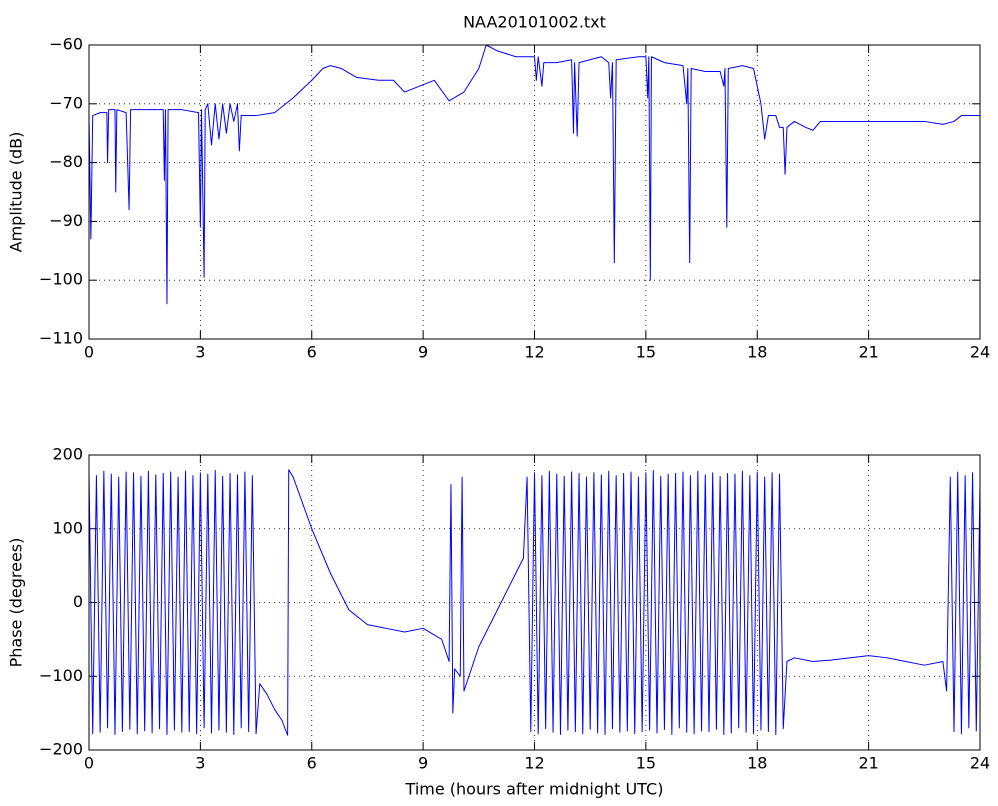  I want to click on y-tick-label: 0, so click(78, 601).